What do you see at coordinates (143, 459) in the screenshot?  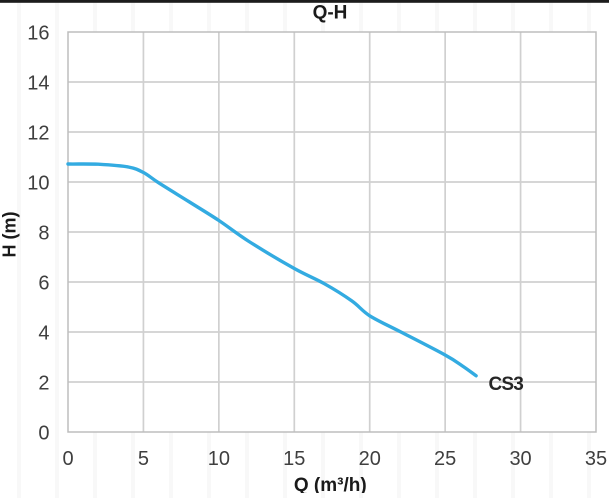 I see `svg-text: 5` at bounding box center [143, 459].